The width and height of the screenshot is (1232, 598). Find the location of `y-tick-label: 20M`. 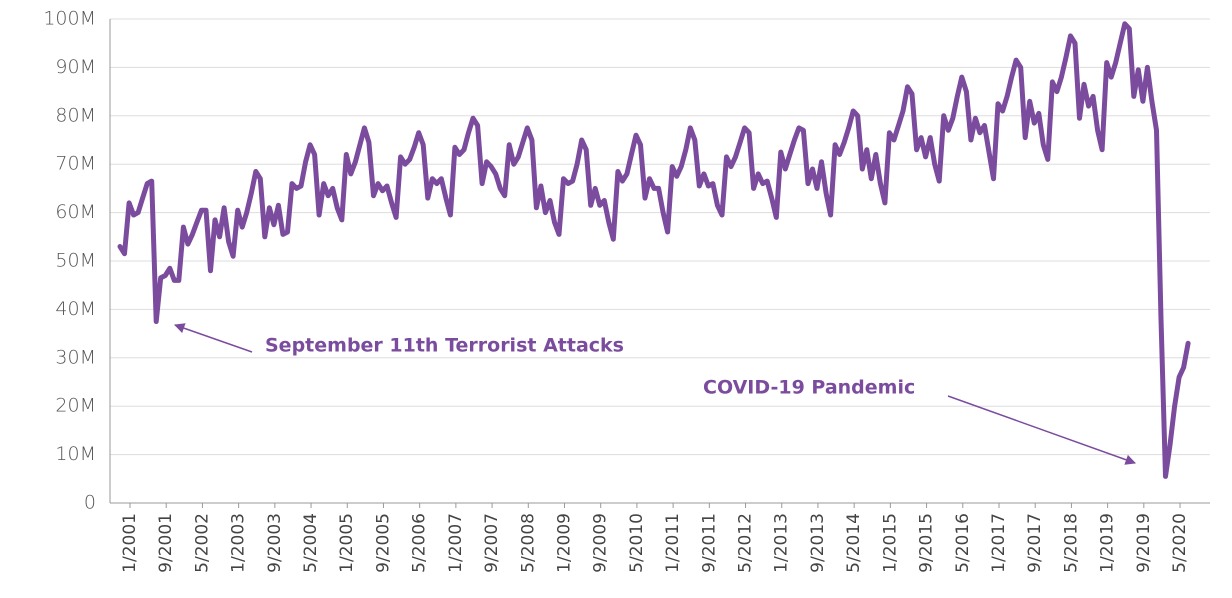

y-tick-label: 20M is located at coordinates (75, 406).